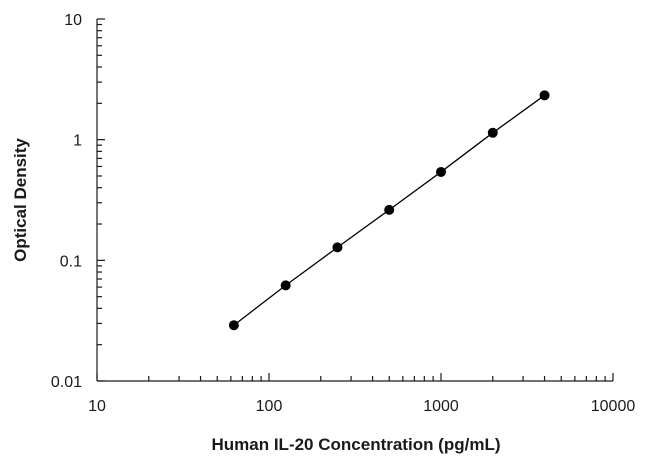  What do you see at coordinates (20, 200) in the screenshot?
I see `y-axis-title: Optical Density` at bounding box center [20, 200].